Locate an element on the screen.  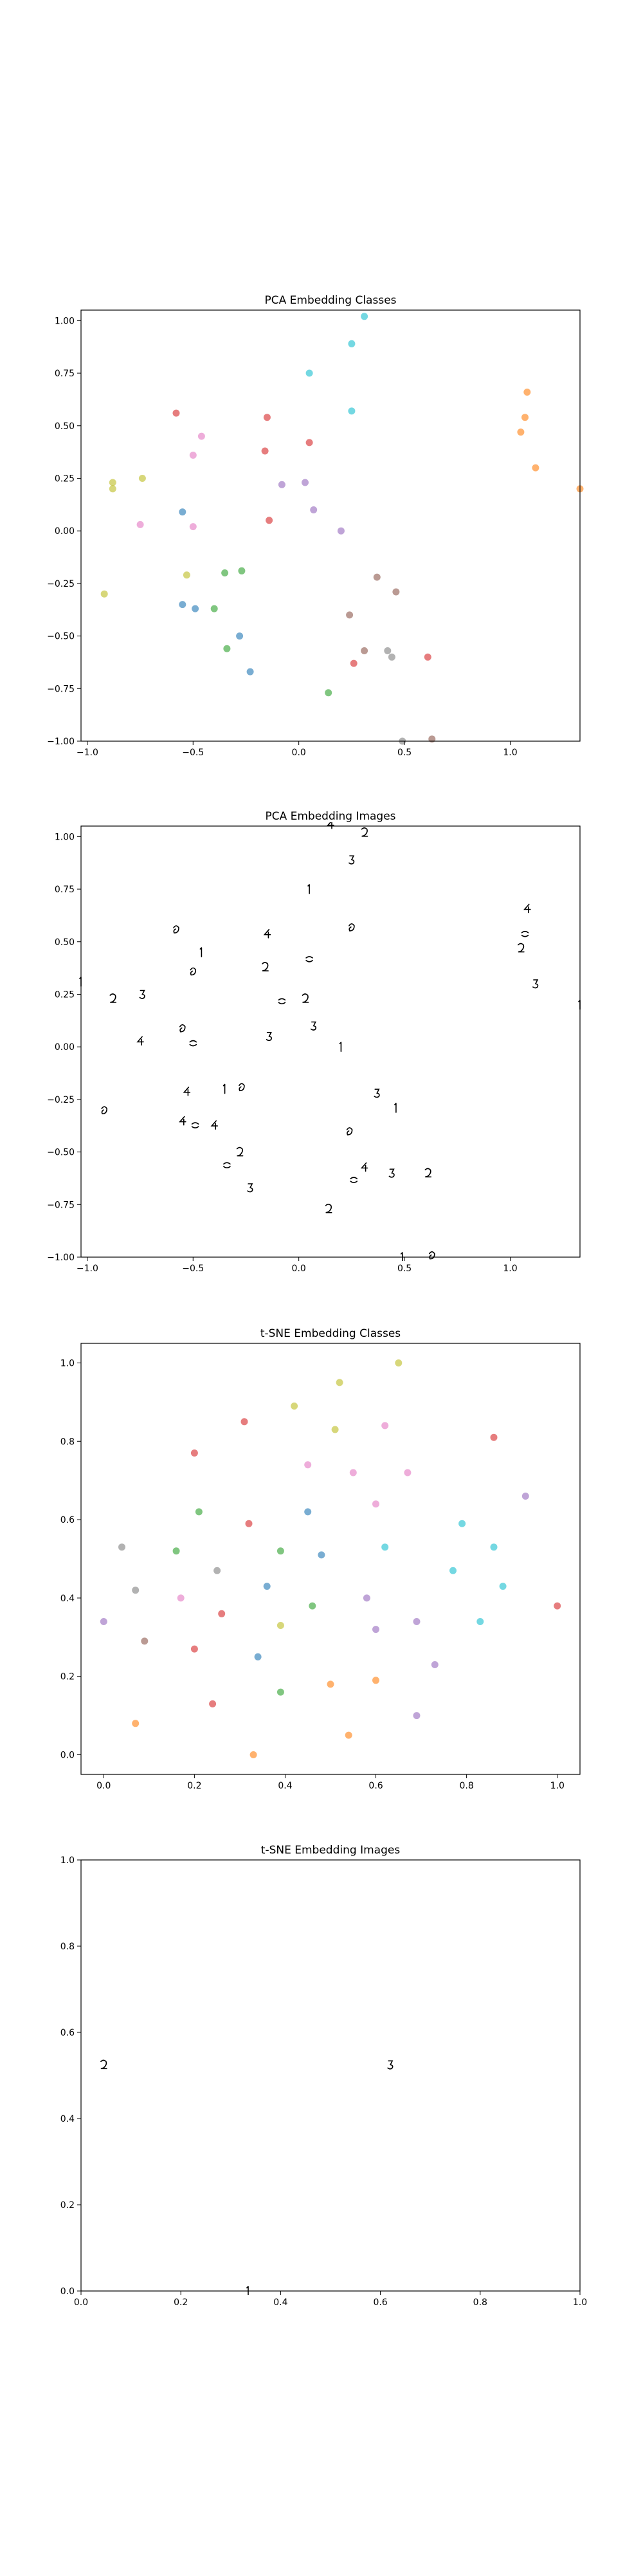
y-tick-label: −0.50 is located at coordinates (61, 637).